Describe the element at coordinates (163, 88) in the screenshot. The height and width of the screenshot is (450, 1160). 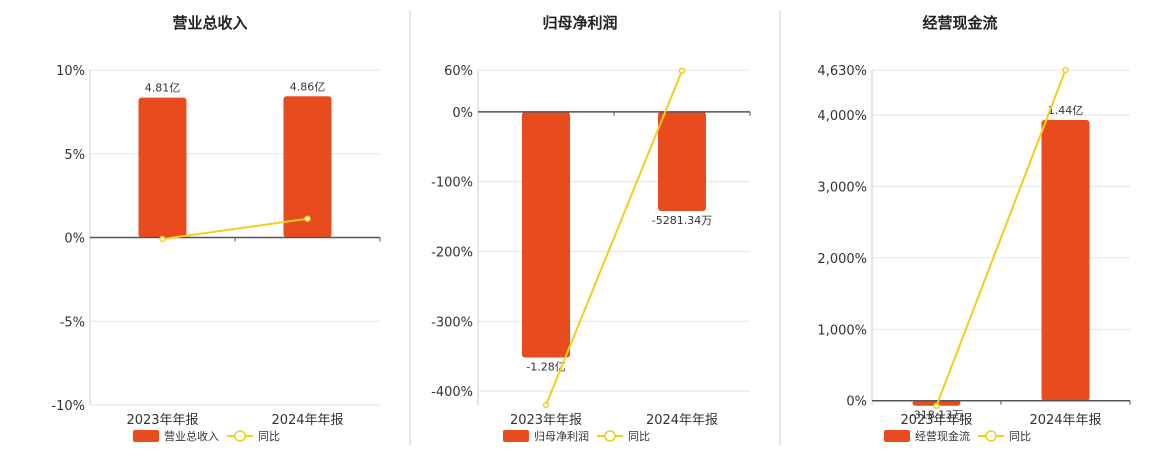
I see `bar-data-label: 4.81亿` at that location.